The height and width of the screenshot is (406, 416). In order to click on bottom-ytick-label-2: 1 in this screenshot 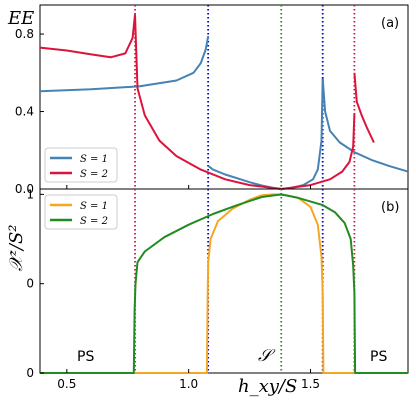, I will do `click(30, 194)`.